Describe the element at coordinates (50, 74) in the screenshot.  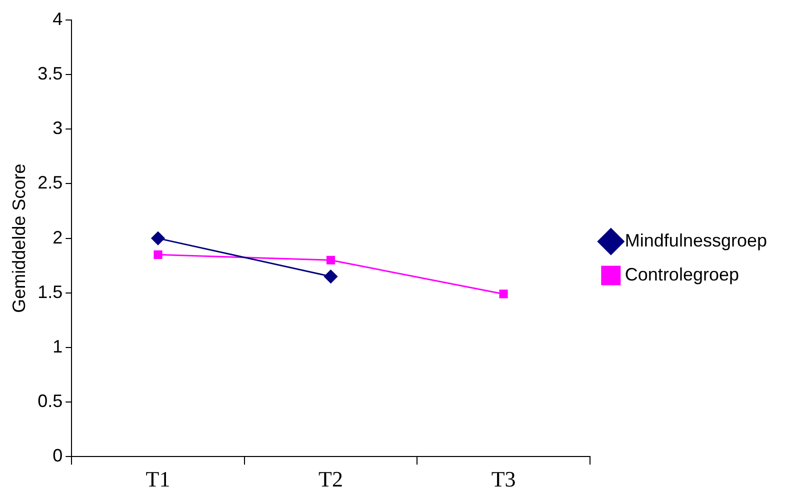
I see `y-tick-label: 3.5` at that location.